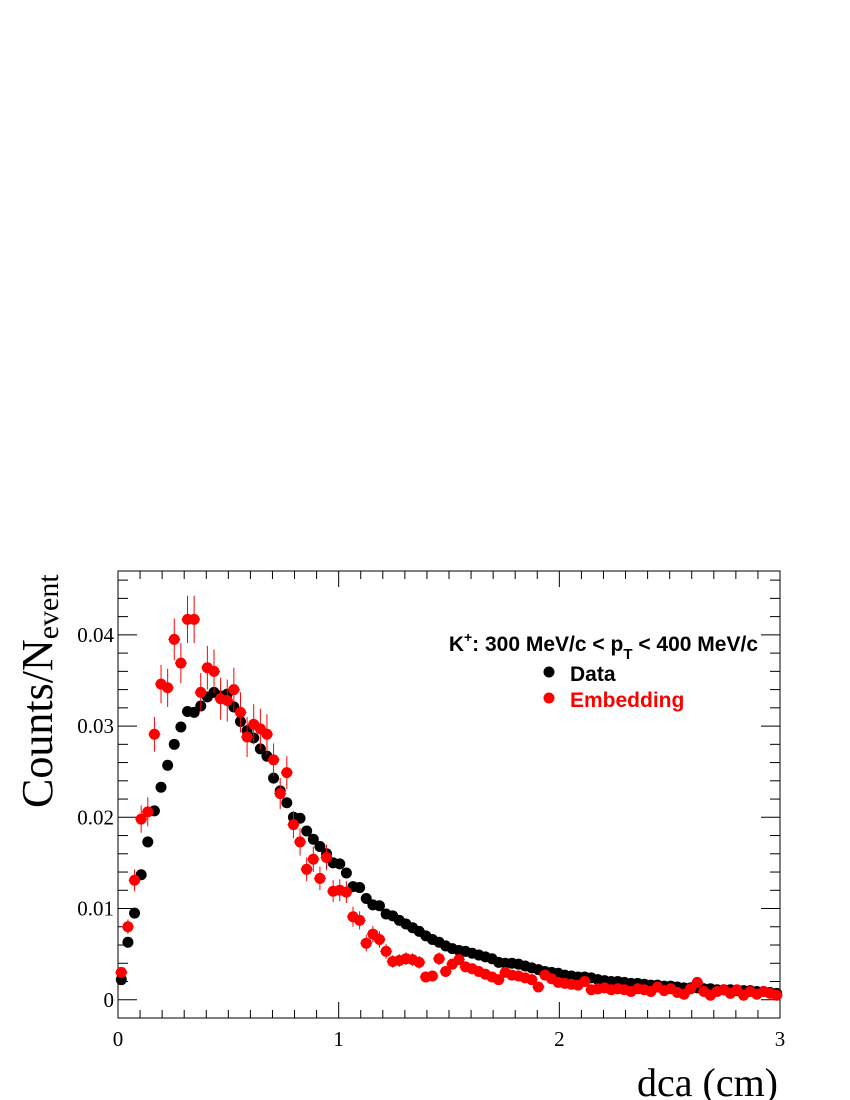  Describe the element at coordinates (48, 607) in the screenshot. I see `y-axis-label-sub: event` at that location.